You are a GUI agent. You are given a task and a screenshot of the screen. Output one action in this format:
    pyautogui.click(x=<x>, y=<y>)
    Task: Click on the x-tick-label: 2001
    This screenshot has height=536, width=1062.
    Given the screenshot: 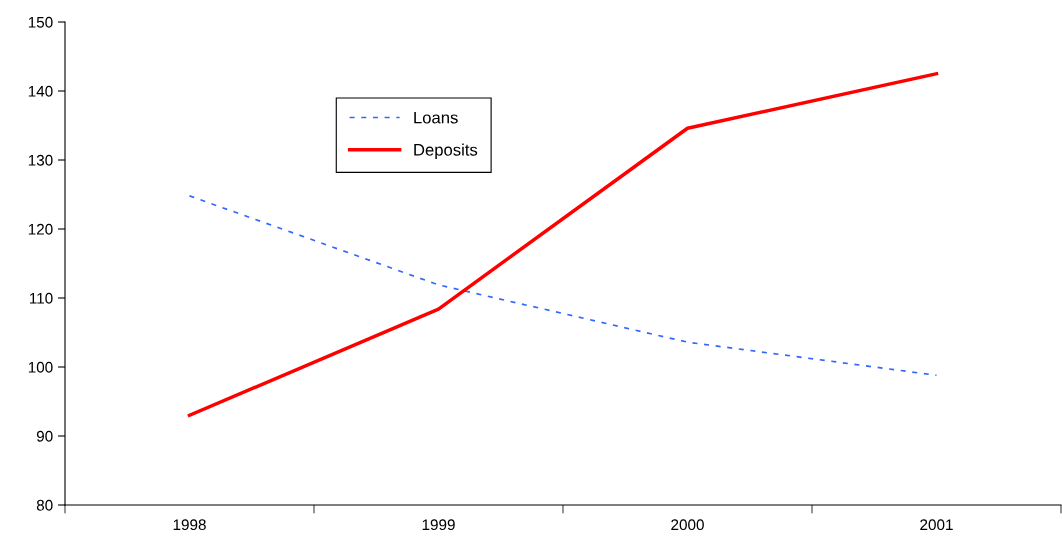 What is the action you would take?
    pyautogui.click(x=936, y=525)
    